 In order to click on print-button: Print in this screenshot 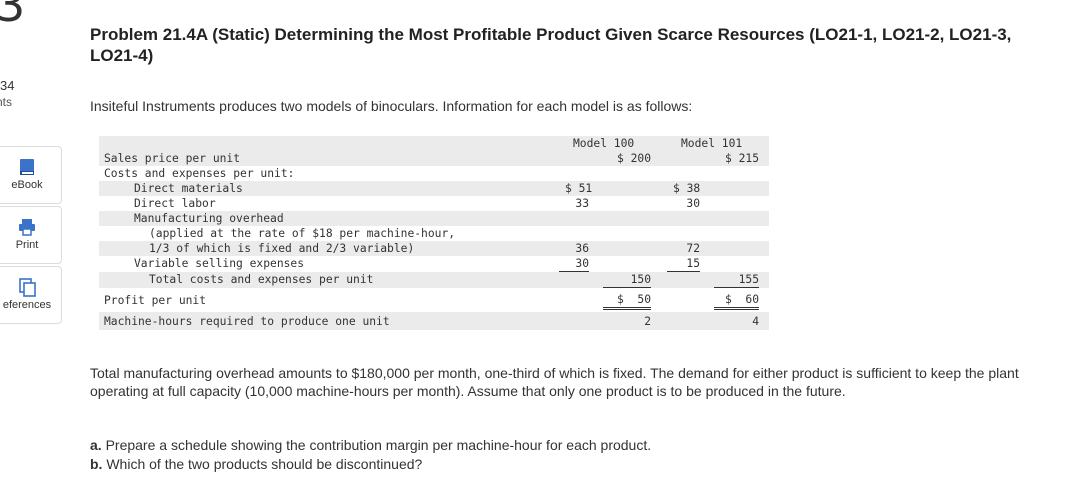, I will do `click(31, 235)`.